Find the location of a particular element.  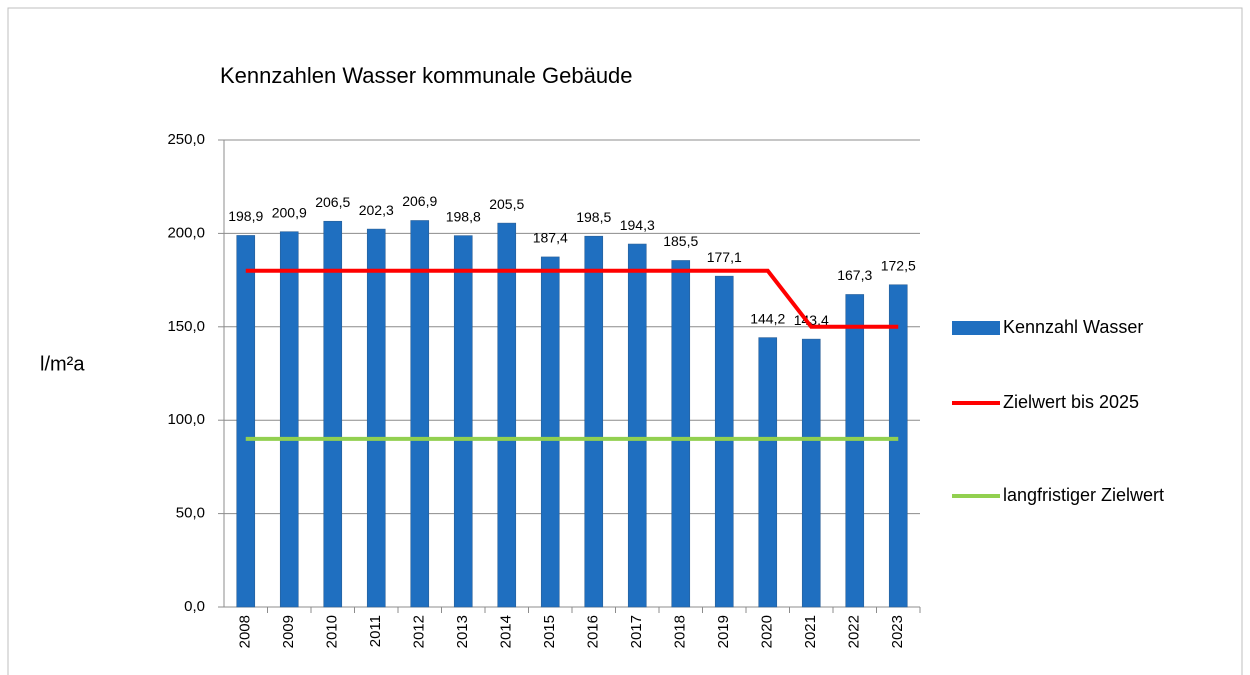

data-label: 167,3 is located at coordinates (854, 275).